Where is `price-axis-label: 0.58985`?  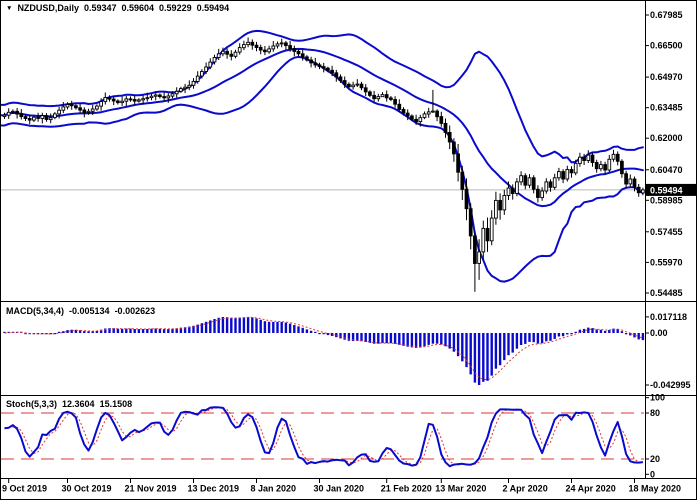 price-axis-label: 0.58985 is located at coordinates (666, 200).